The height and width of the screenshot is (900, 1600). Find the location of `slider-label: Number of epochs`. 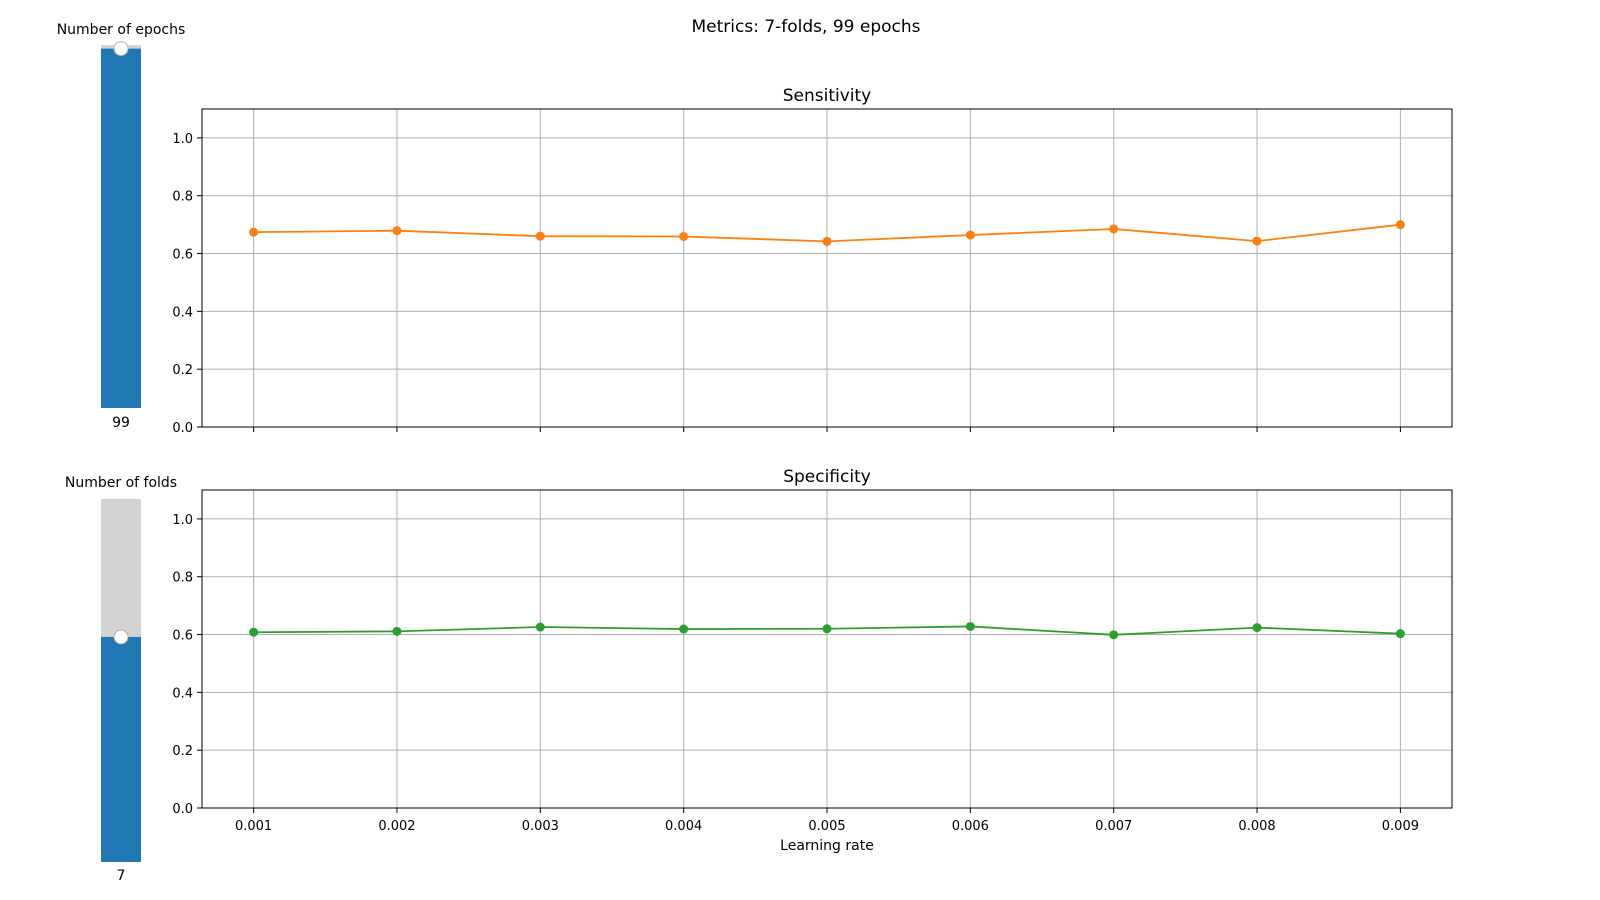

slider-label: Number of epochs is located at coordinates (121, 30).